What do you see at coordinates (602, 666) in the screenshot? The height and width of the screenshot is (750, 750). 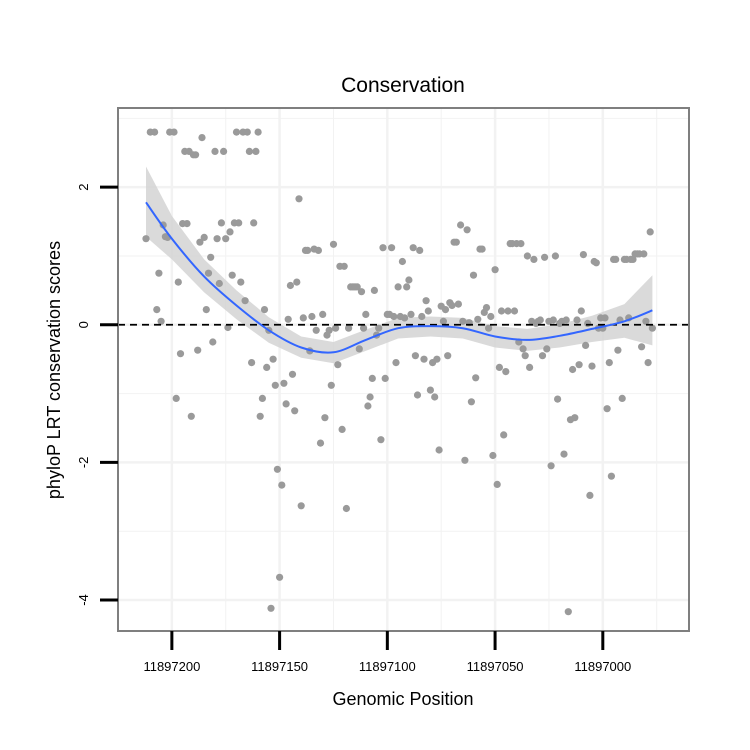 I see `x-tick-label: 11897000` at bounding box center [602, 666].